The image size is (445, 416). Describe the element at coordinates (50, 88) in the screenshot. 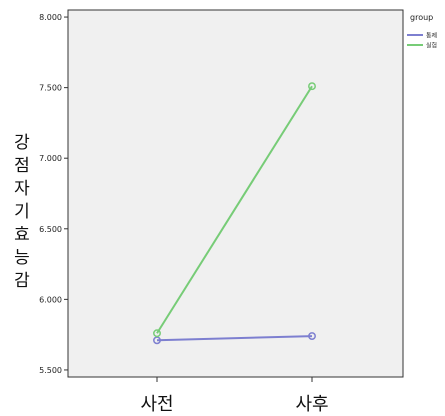

I see `y-tick-label: 7.500` at that location.